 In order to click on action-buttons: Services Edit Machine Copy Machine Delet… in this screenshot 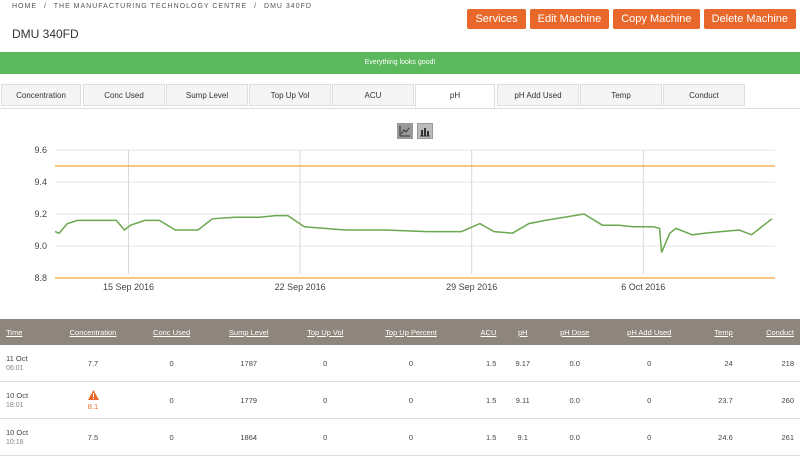, I will do `click(631, 19)`.